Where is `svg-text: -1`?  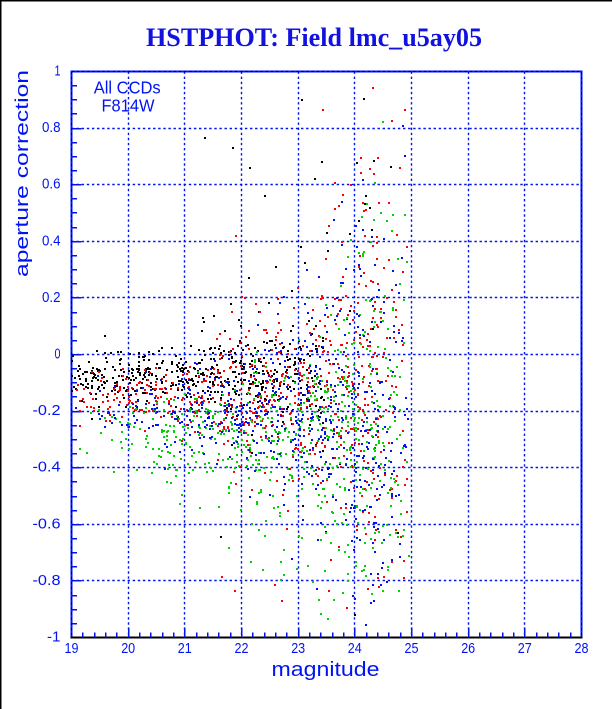 svg-text: -1 is located at coordinates (54, 638).